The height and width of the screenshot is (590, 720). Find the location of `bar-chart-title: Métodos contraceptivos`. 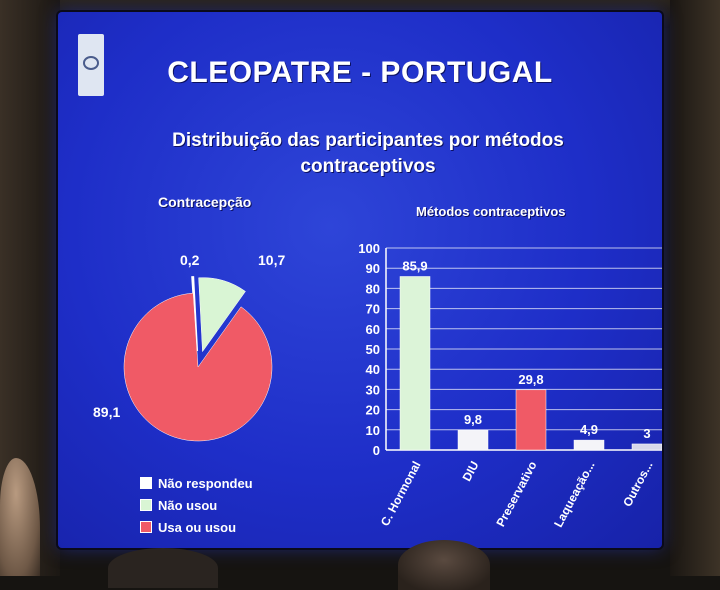

bar-chart-title: Métodos contraceptivos is located at coordinates (491, 211).